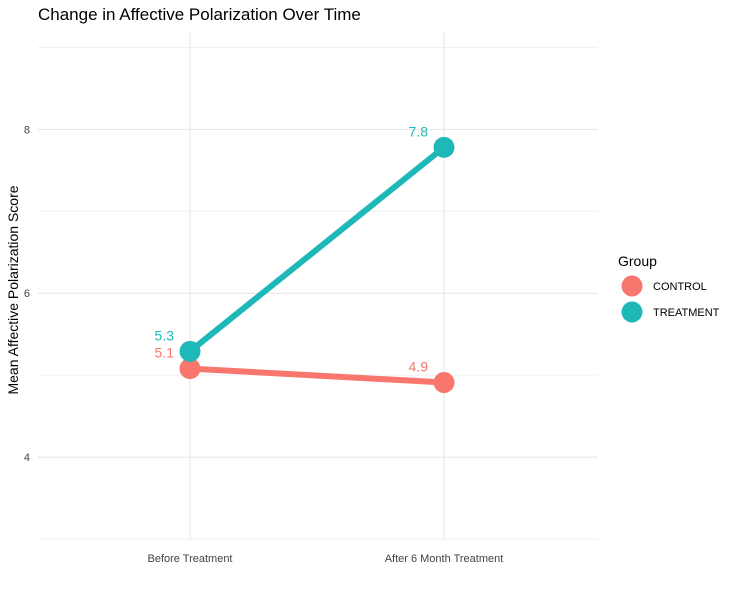 This screenshot has width=739, height=589. I want to click on x-tick-label: After 6 Month Treatment, so click(444, 559).